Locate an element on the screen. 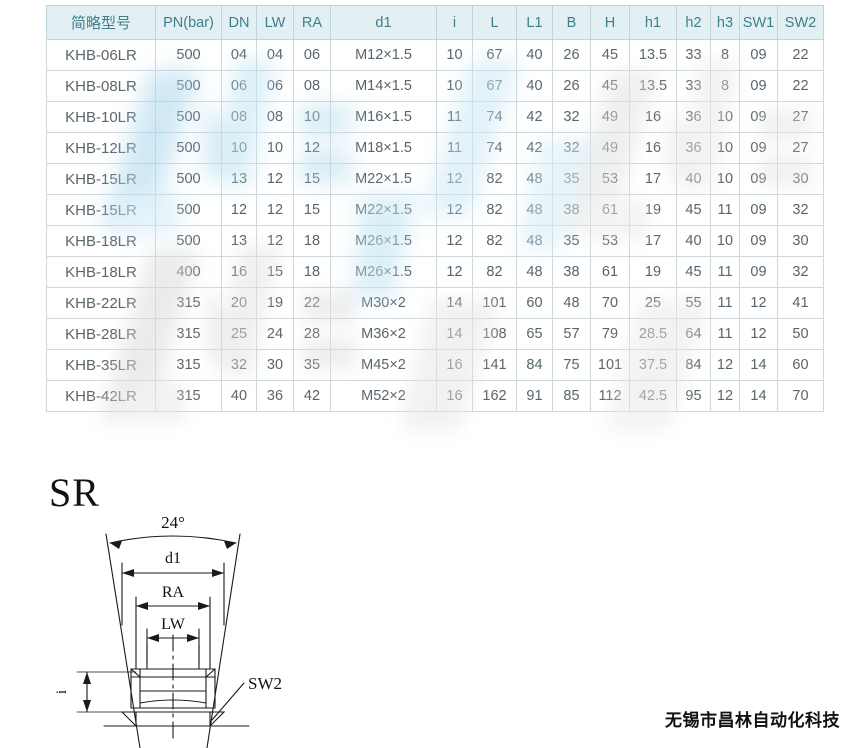 Image resolution: width=850 pixels, height=748 pixels. column-header-0: 简略型号 is located at coordinates (101, 22).